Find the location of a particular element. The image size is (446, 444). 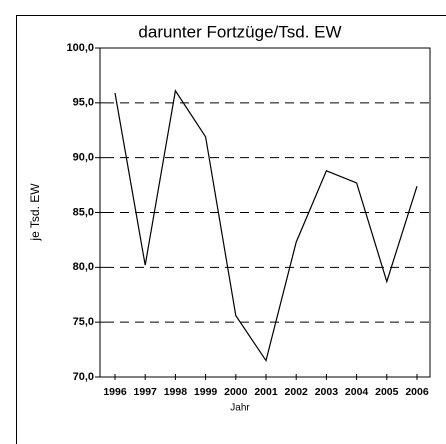

y-tick-label: 80,0 is located at coordinates (83, 267).